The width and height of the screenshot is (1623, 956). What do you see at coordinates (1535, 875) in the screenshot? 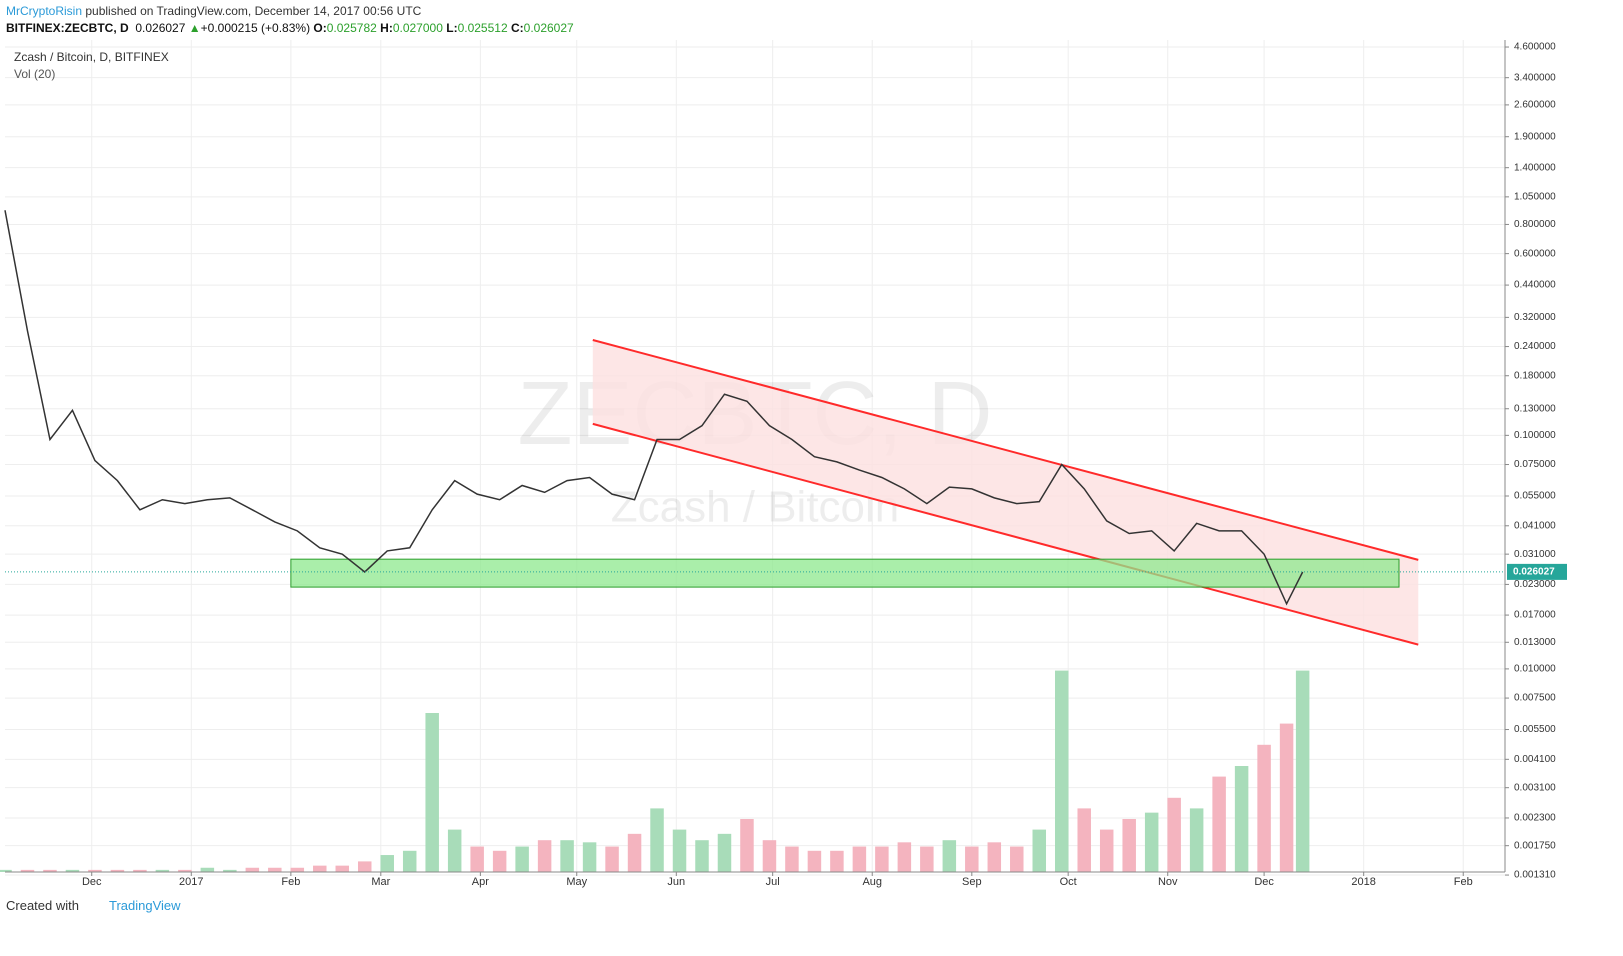
I see `y-tick-label: 0.001310` at bounding box center [1535, 875].